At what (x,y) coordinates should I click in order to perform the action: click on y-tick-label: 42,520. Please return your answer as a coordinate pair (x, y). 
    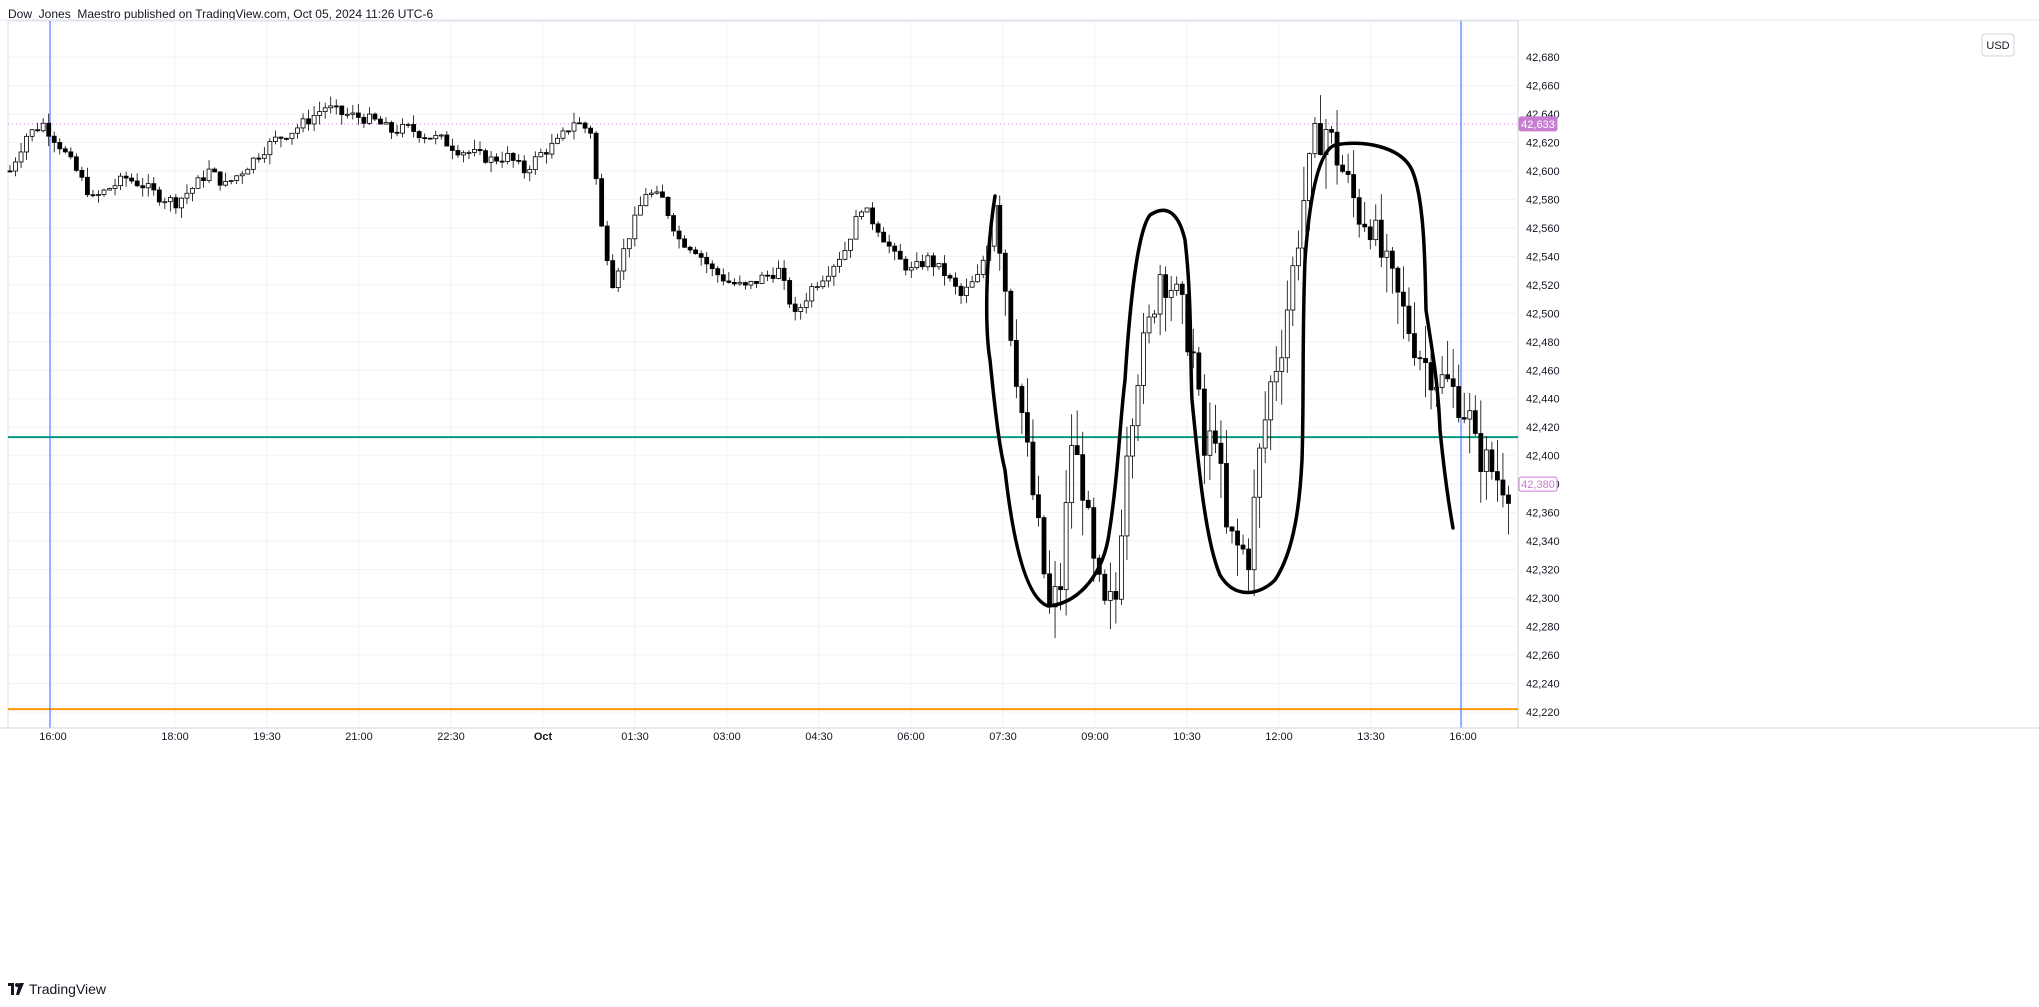
    Looking at the image, I should click on (1543, 286).